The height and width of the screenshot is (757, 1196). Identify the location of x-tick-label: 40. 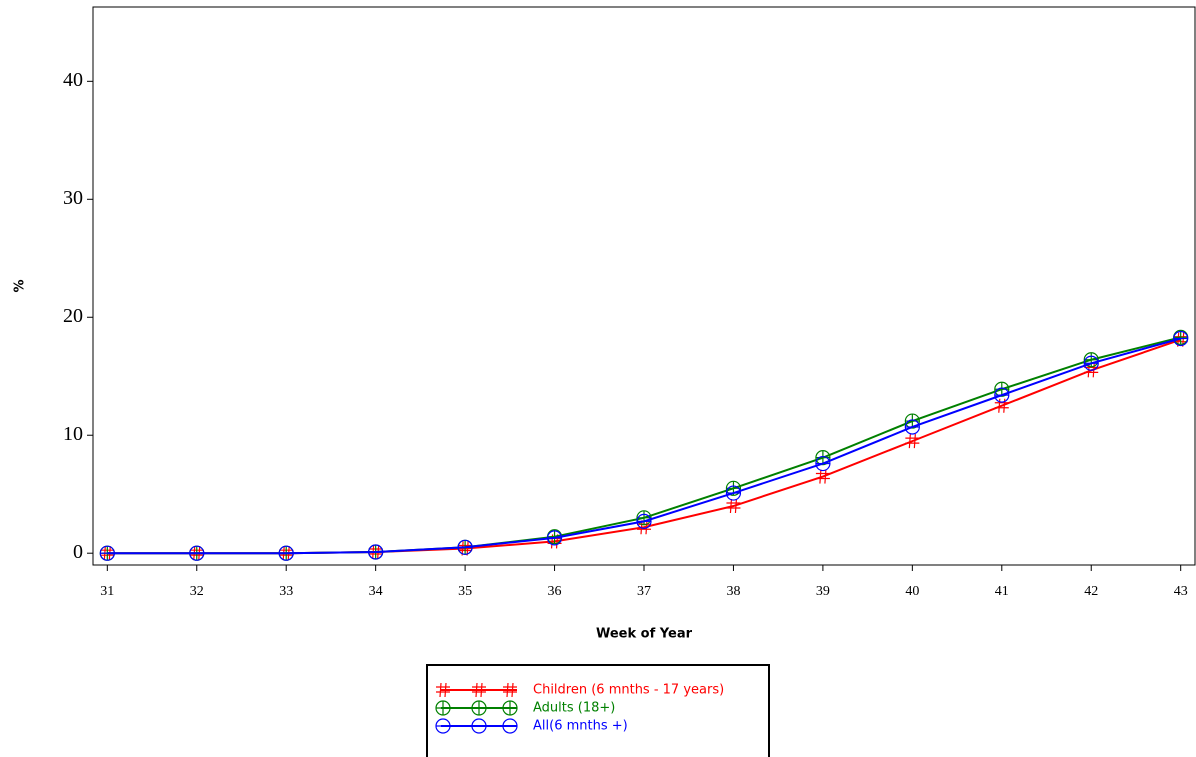
(912, 591).